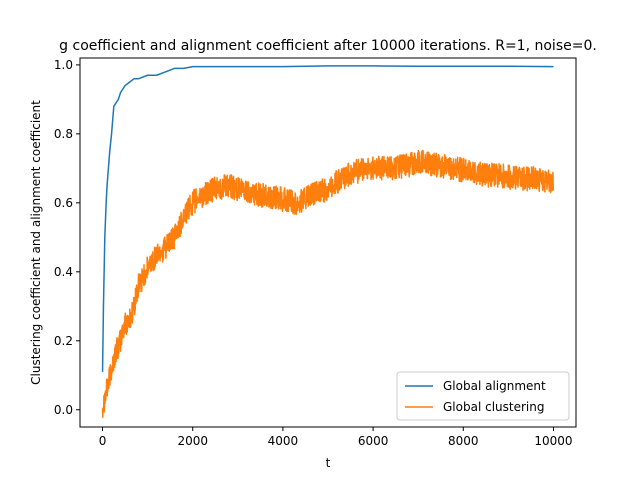 This screenshot has height=480, width=640. What do you see at coordinates (103, 441) in the screenshot?
I see `x-tick-label: 0` at bounding box center [103, 441].